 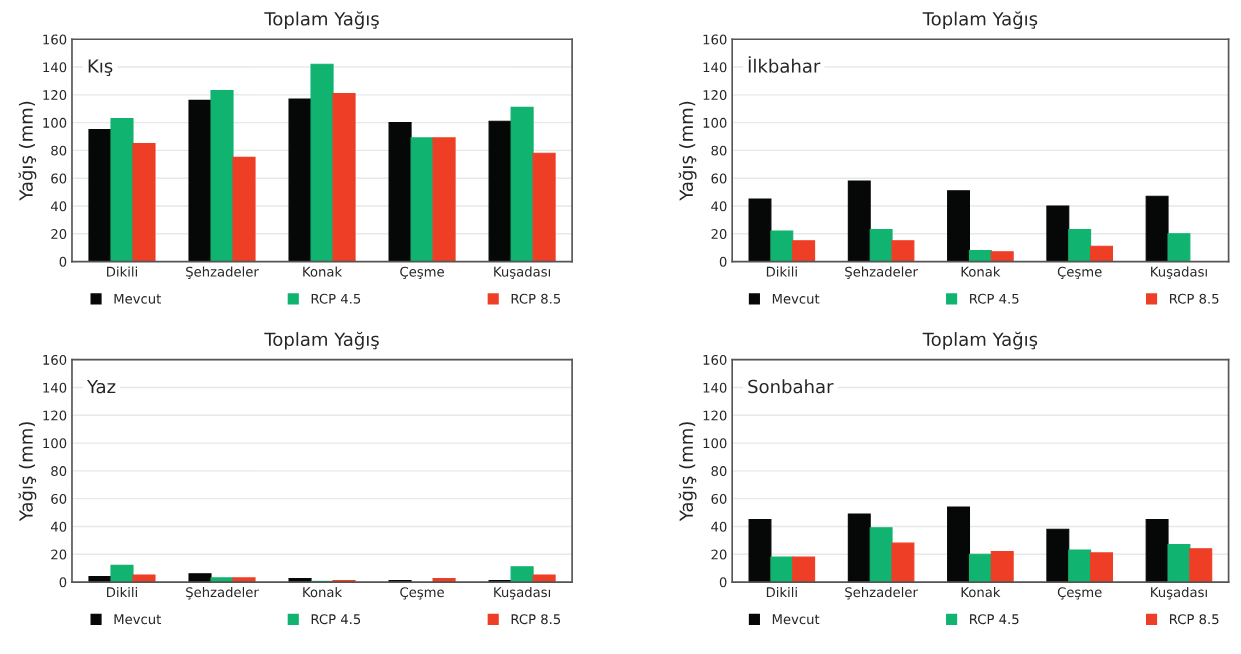 What do you see at coordinates (100, 68) in the screenshot?
I see `annotation: Kış` at bounding box center [100, 68].